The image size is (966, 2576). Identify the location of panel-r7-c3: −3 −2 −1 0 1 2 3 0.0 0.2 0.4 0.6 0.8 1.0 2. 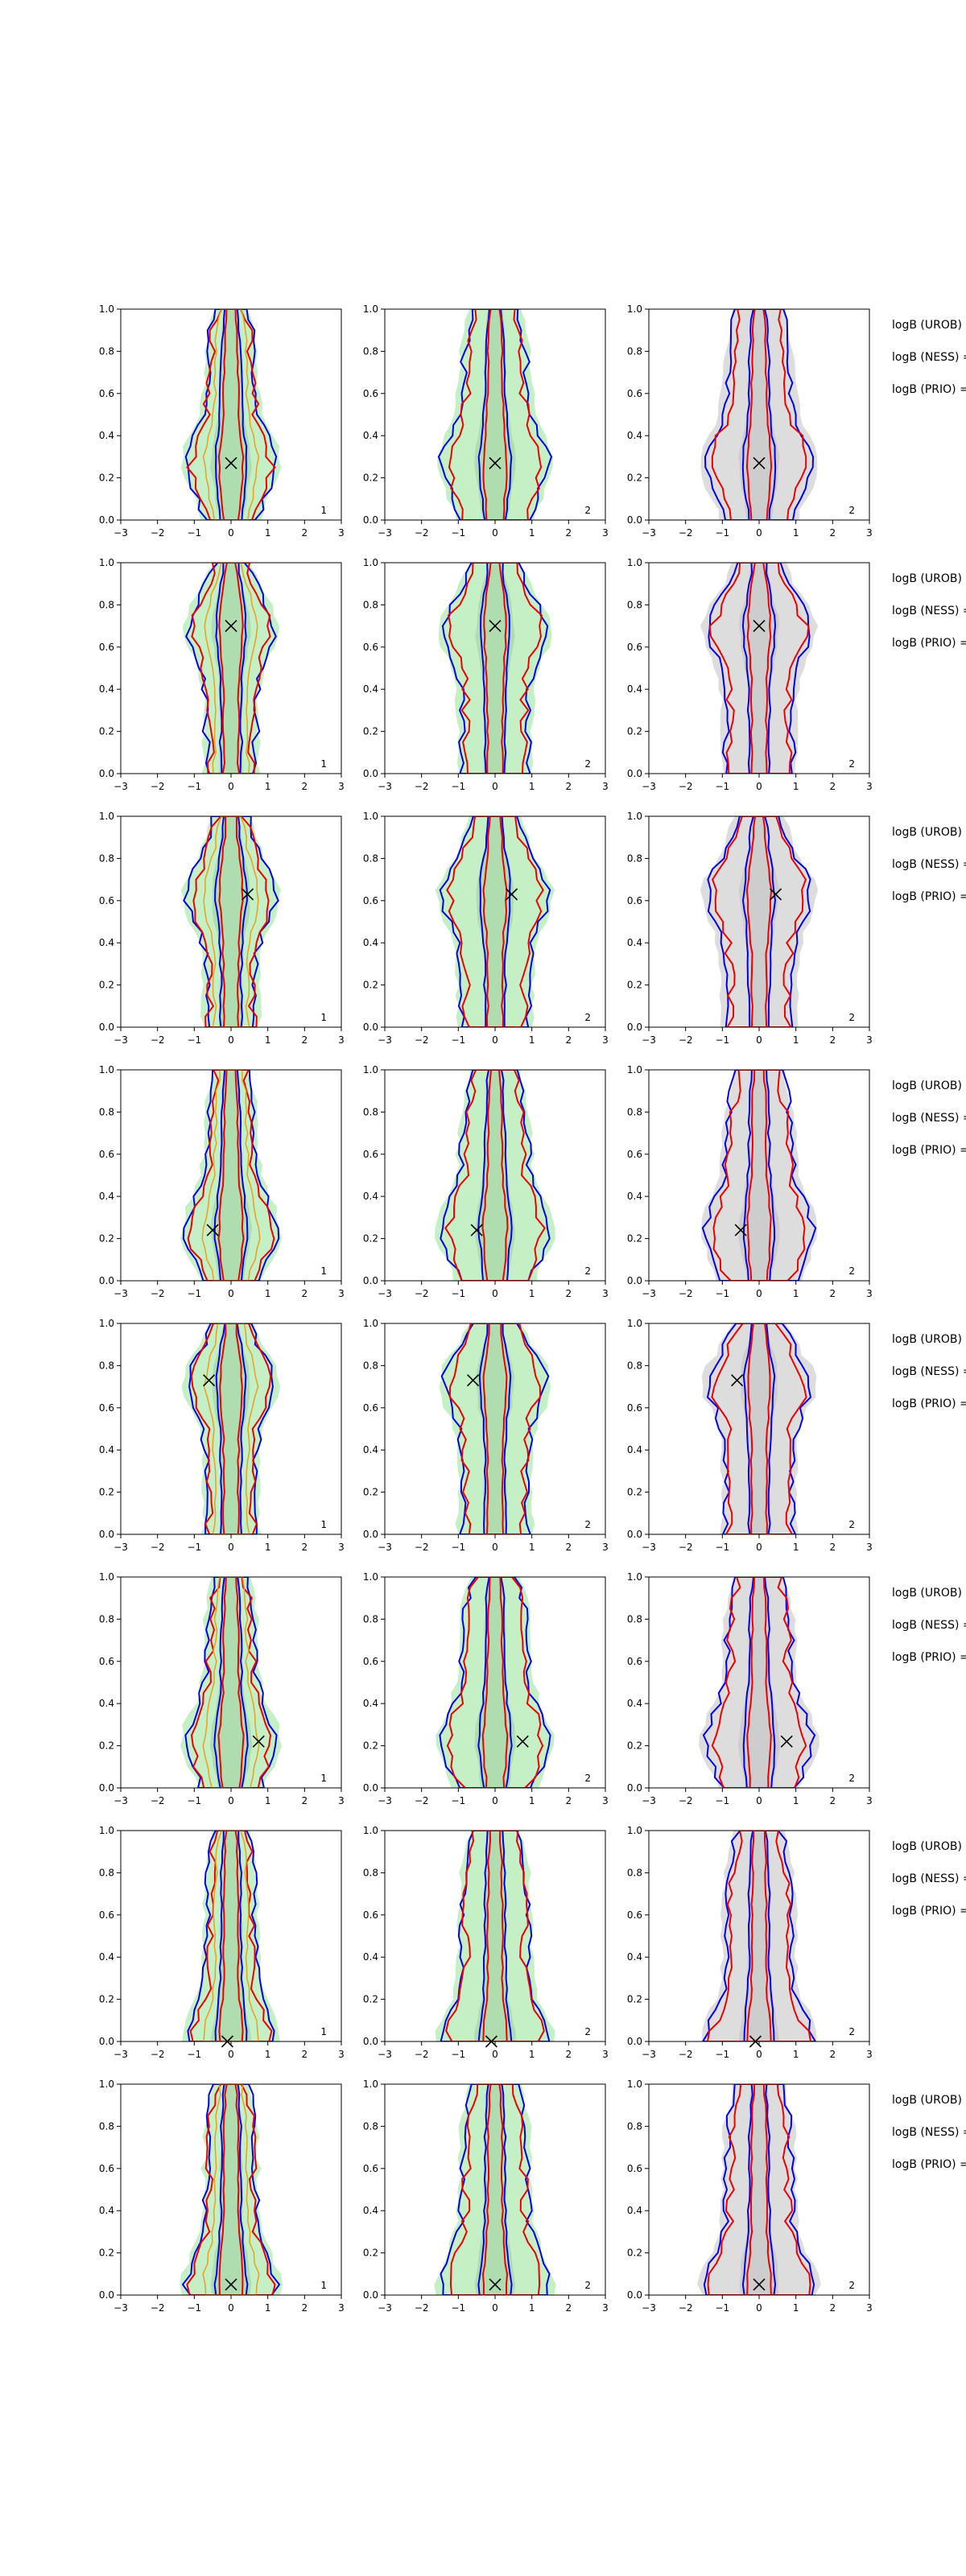
(750, 1942).